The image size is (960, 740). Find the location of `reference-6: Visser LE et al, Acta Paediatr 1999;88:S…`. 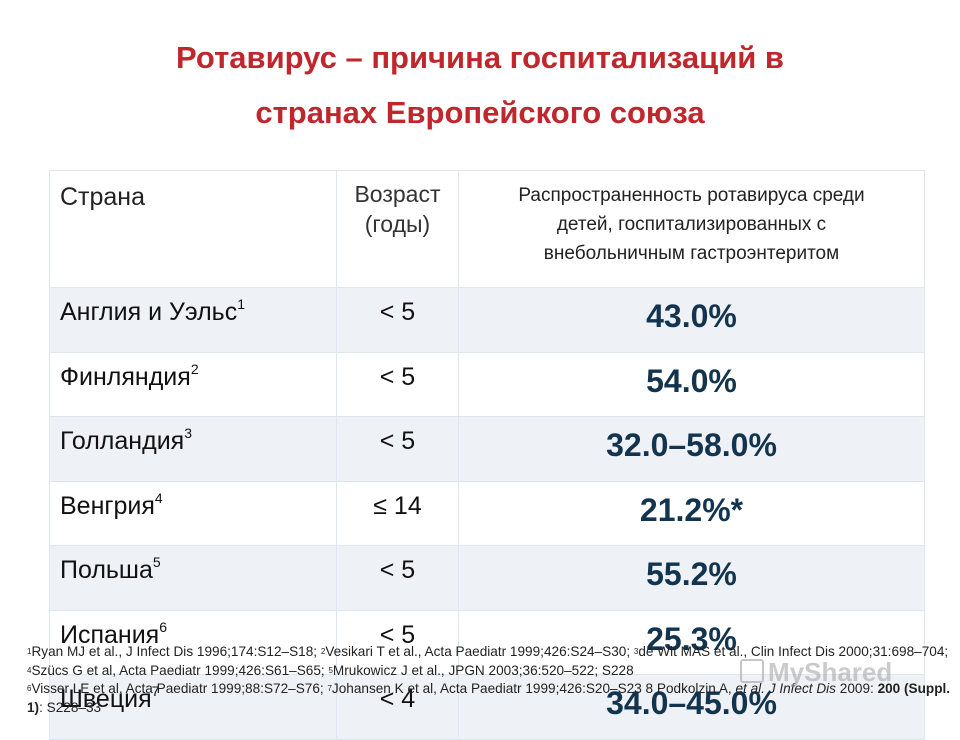

reference-6: Visser LE et al, Acta Paediatr 1999;88:S… is located at coordinates (179, 688).